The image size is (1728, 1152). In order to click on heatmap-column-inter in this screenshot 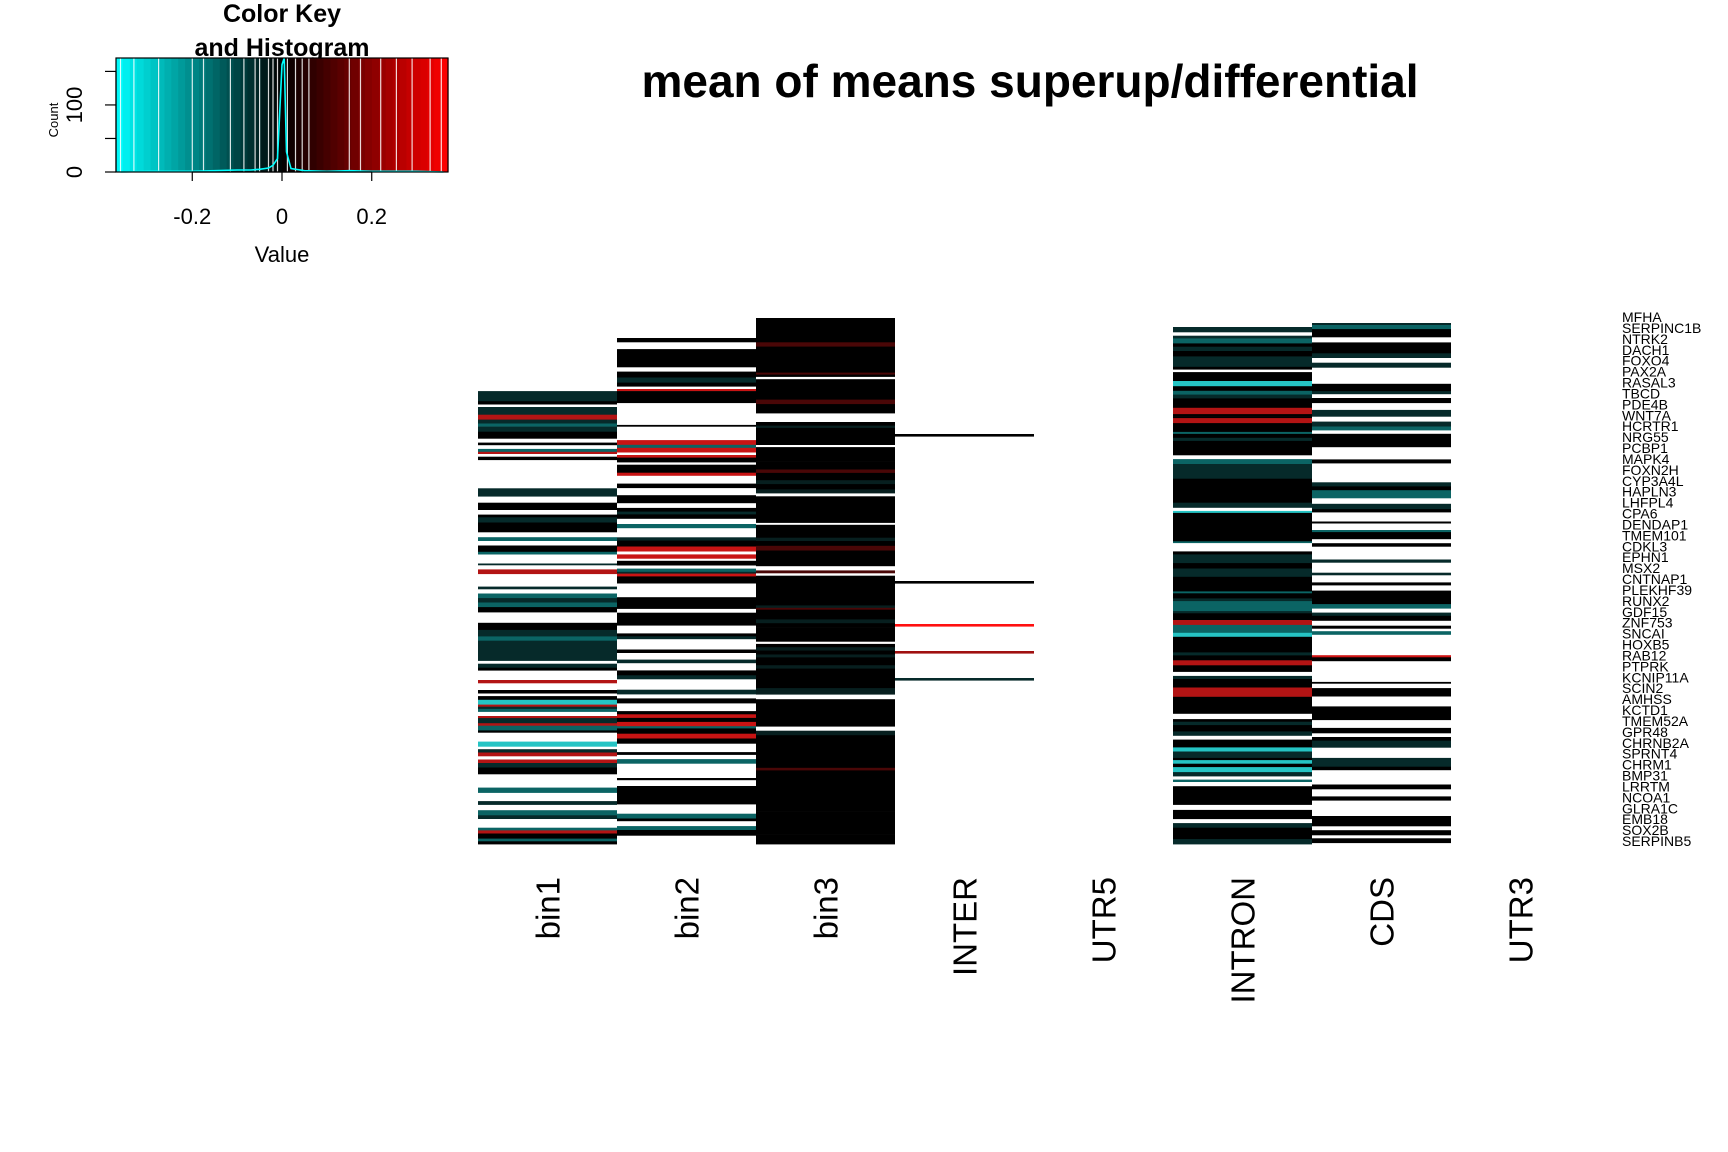, I will do `click(964, 639)`.